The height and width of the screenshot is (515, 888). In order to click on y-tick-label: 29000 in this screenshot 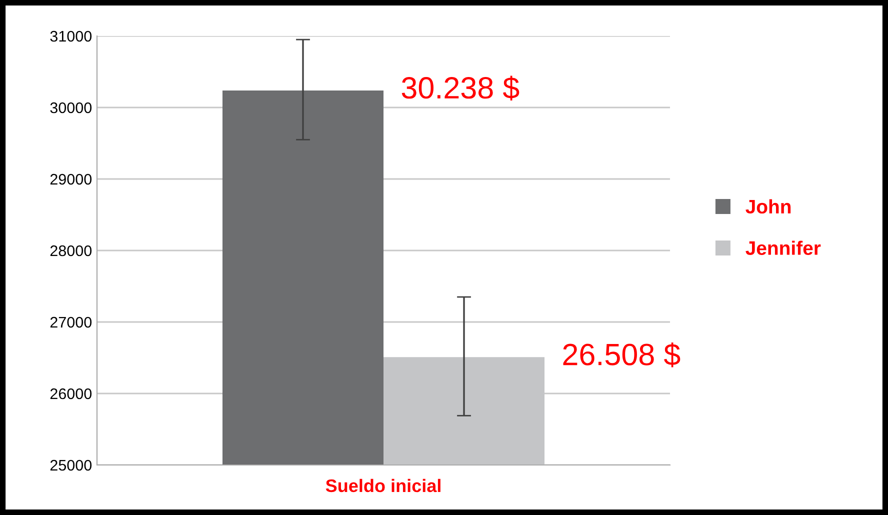, I will do `click(71, 179)`.